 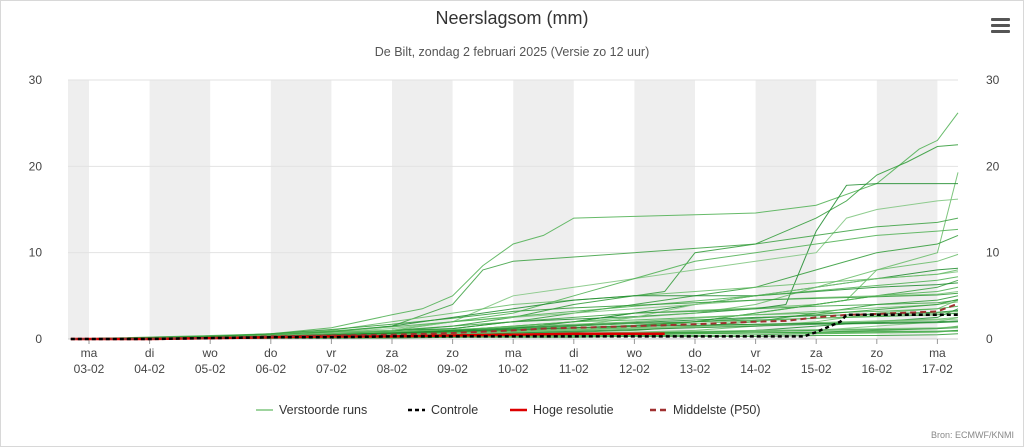 I want to click on legend-item: Hoge resolutie, so click(x=562, y=410).